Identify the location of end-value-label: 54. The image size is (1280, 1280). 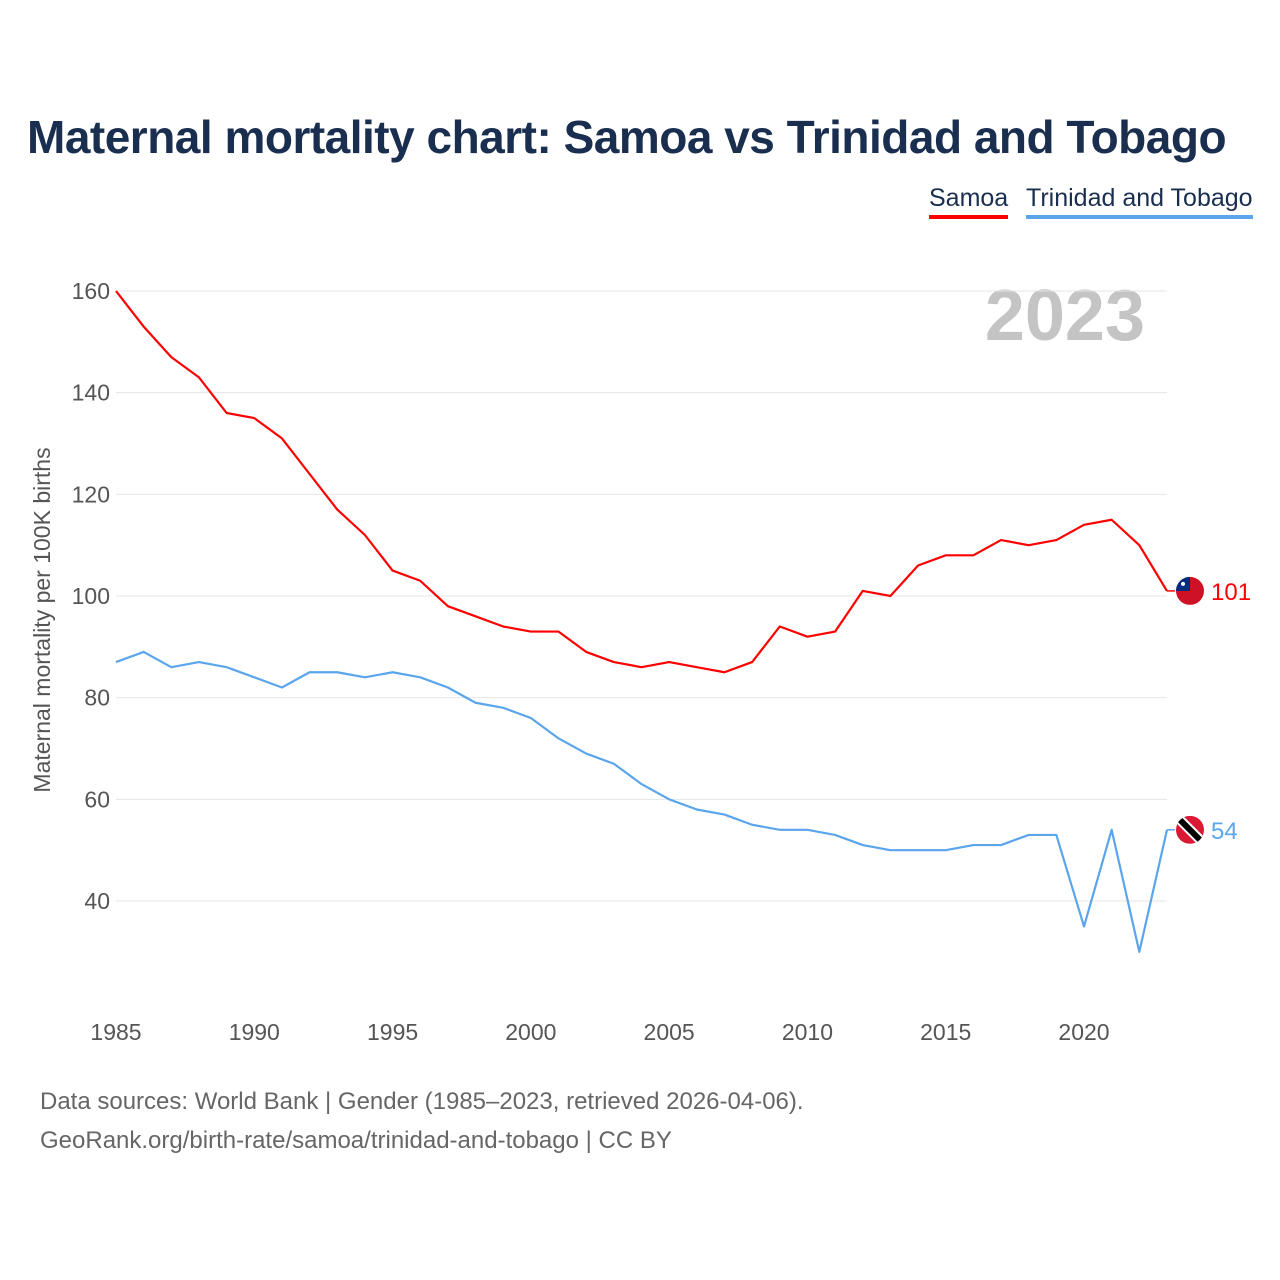
(1224, 831).